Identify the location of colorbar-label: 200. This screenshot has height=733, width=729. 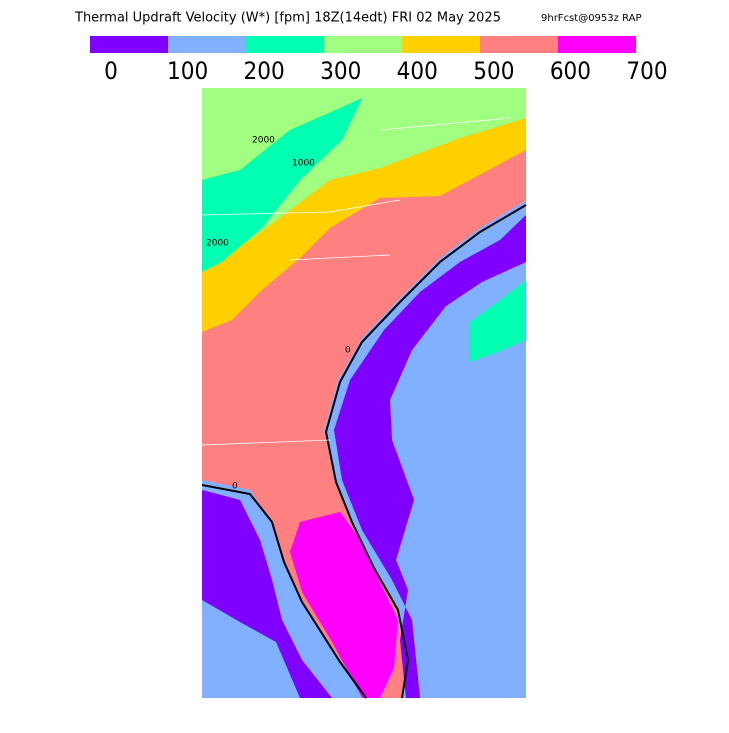
(264, 71).